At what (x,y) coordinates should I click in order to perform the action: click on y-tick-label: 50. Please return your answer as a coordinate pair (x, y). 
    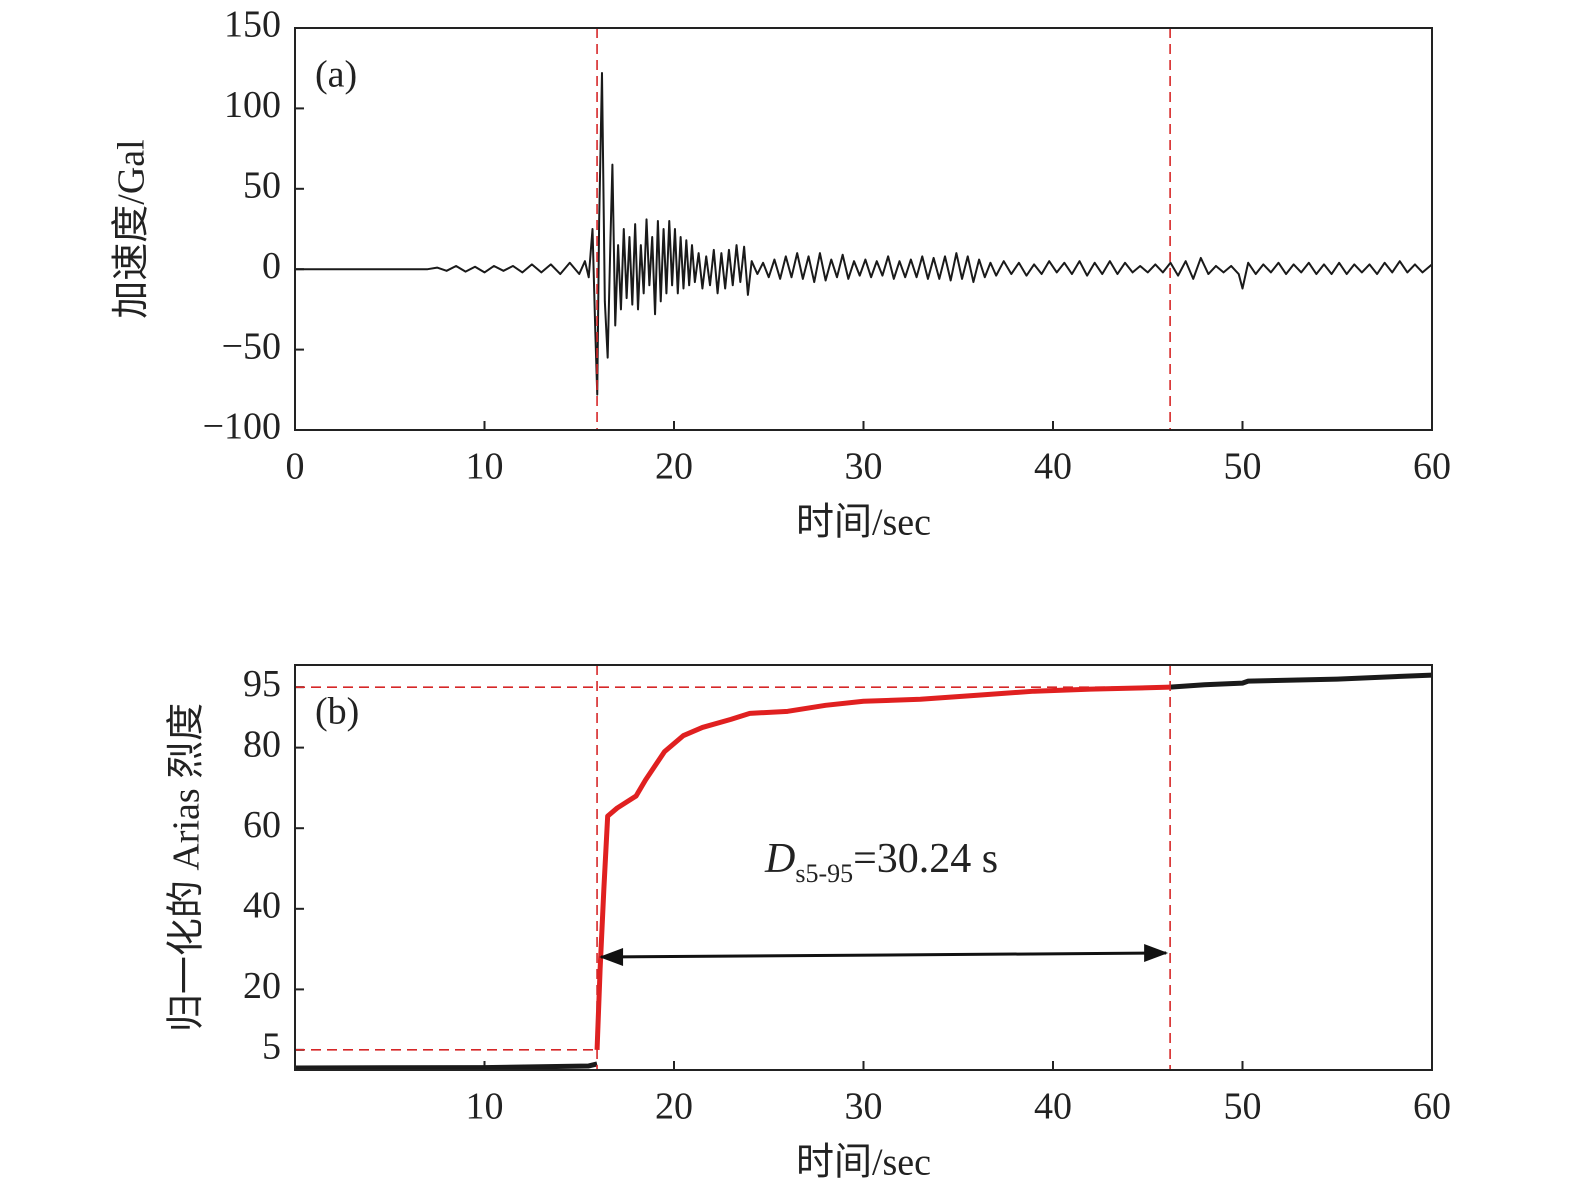
    Looking at the image, I should click on (262, 186).